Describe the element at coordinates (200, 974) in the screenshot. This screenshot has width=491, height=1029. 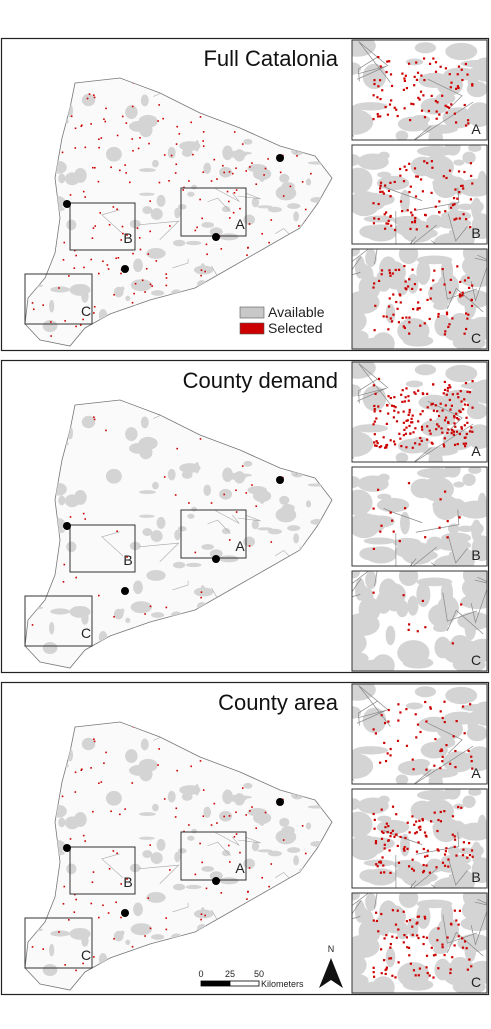
I see `scale-tick-label: 0` at that location.